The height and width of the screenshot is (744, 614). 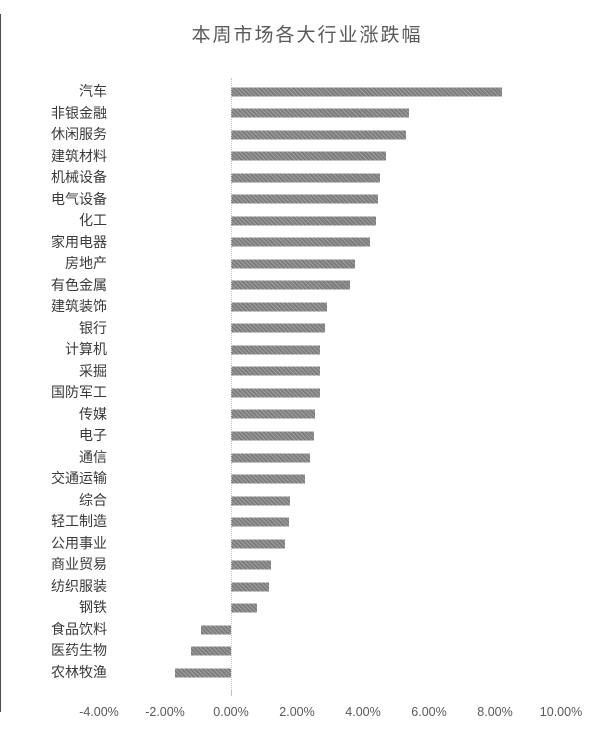 I want to click on x-tick-label: 8.00%, so click(x=495, y=712).